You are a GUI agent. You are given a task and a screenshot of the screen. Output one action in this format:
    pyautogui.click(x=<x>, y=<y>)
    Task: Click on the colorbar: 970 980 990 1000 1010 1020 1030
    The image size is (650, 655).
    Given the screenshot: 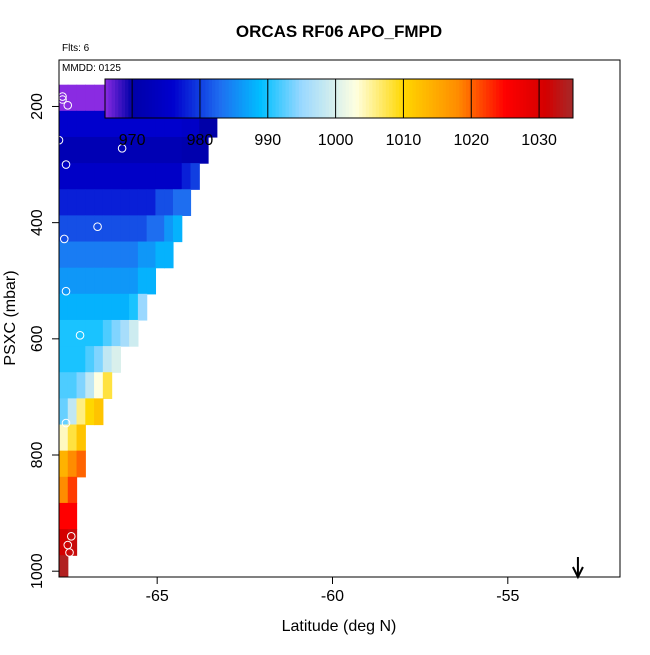 What is the action you would take?
    pyautogui.click(x=339, y=113)
    